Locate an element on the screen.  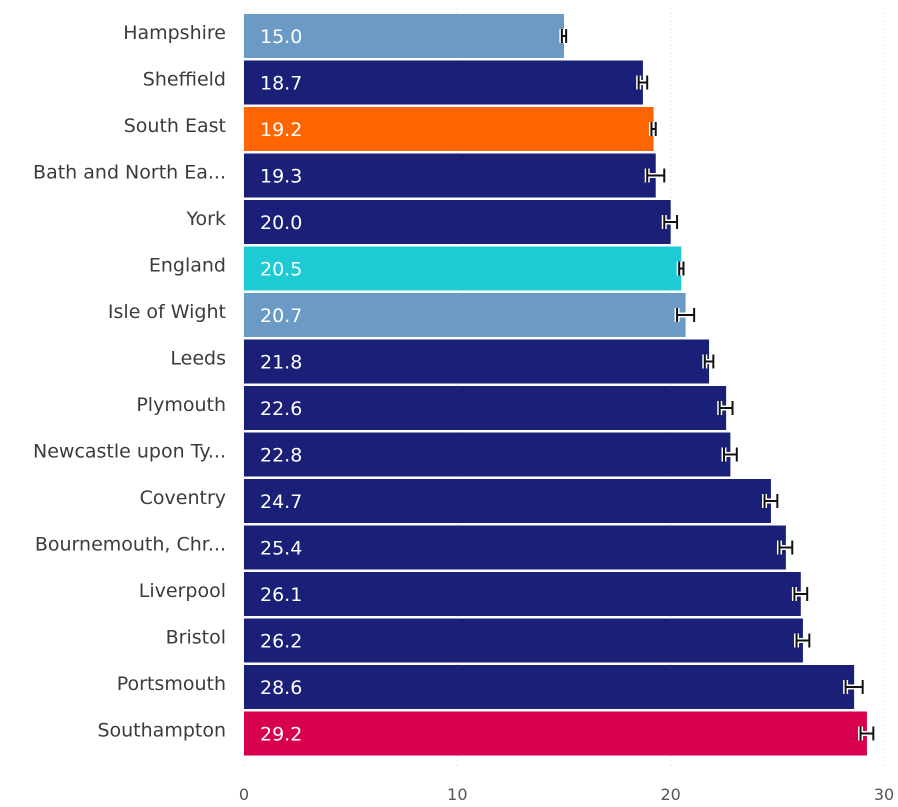
x-tick-label: 10 is located at coordinates (457, 794).